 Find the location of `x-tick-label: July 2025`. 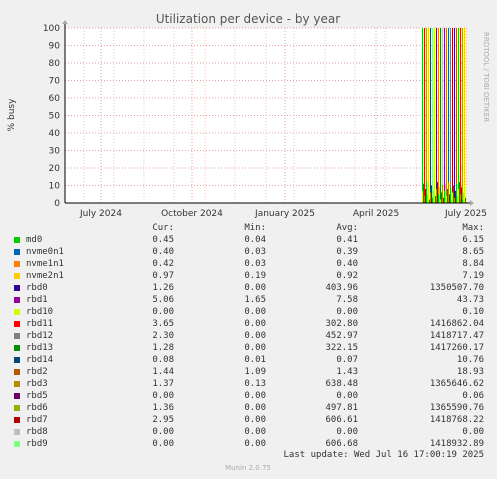

x-tick-label: July 2025 is located at coordinates (465, 214).